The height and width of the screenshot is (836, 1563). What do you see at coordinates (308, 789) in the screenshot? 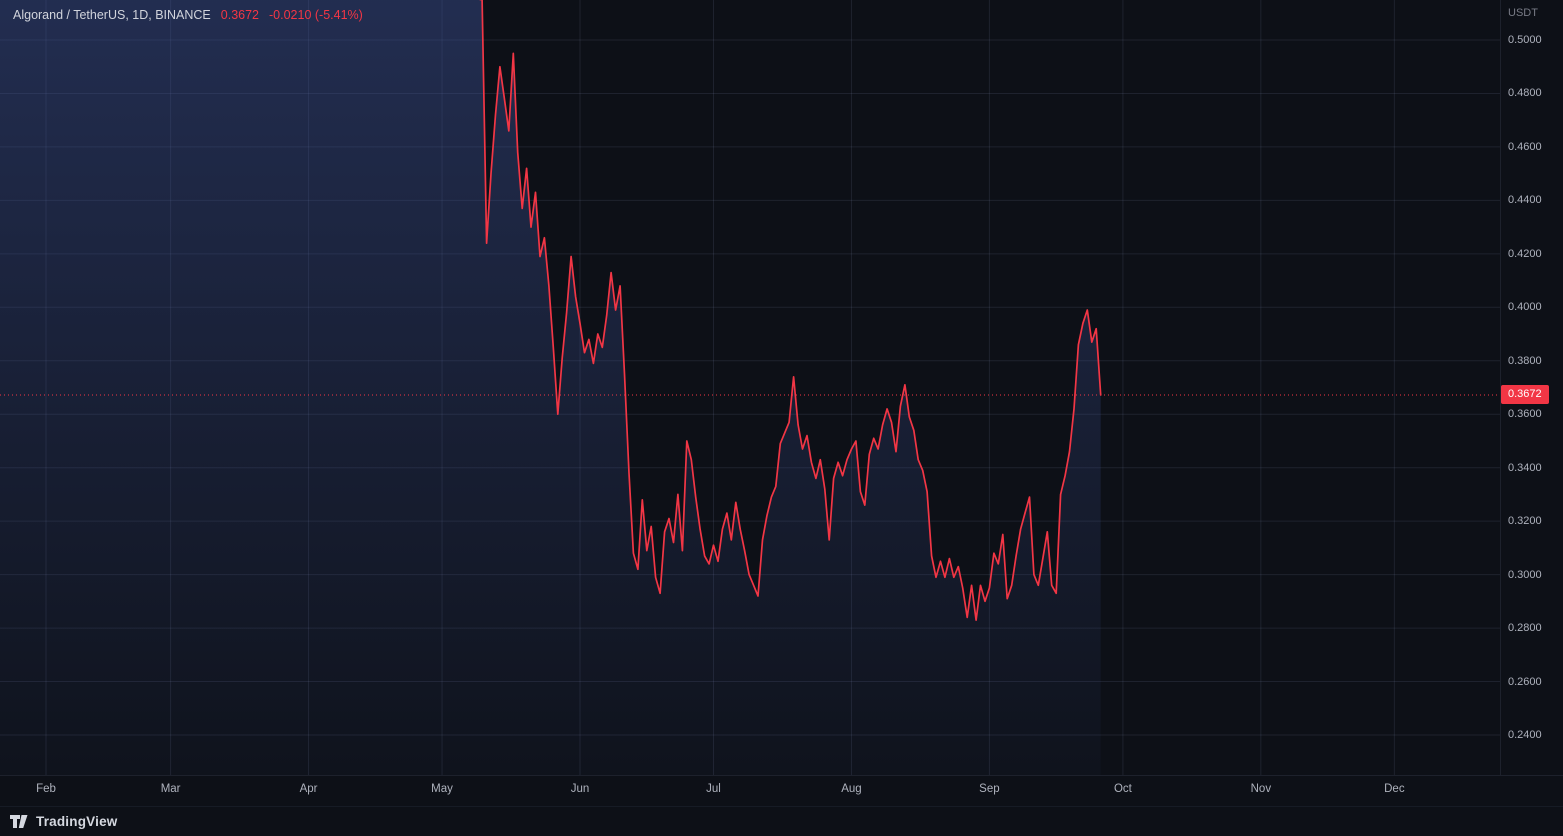
I see `time-tick-label: Apr` at bounding box center [308, 789].